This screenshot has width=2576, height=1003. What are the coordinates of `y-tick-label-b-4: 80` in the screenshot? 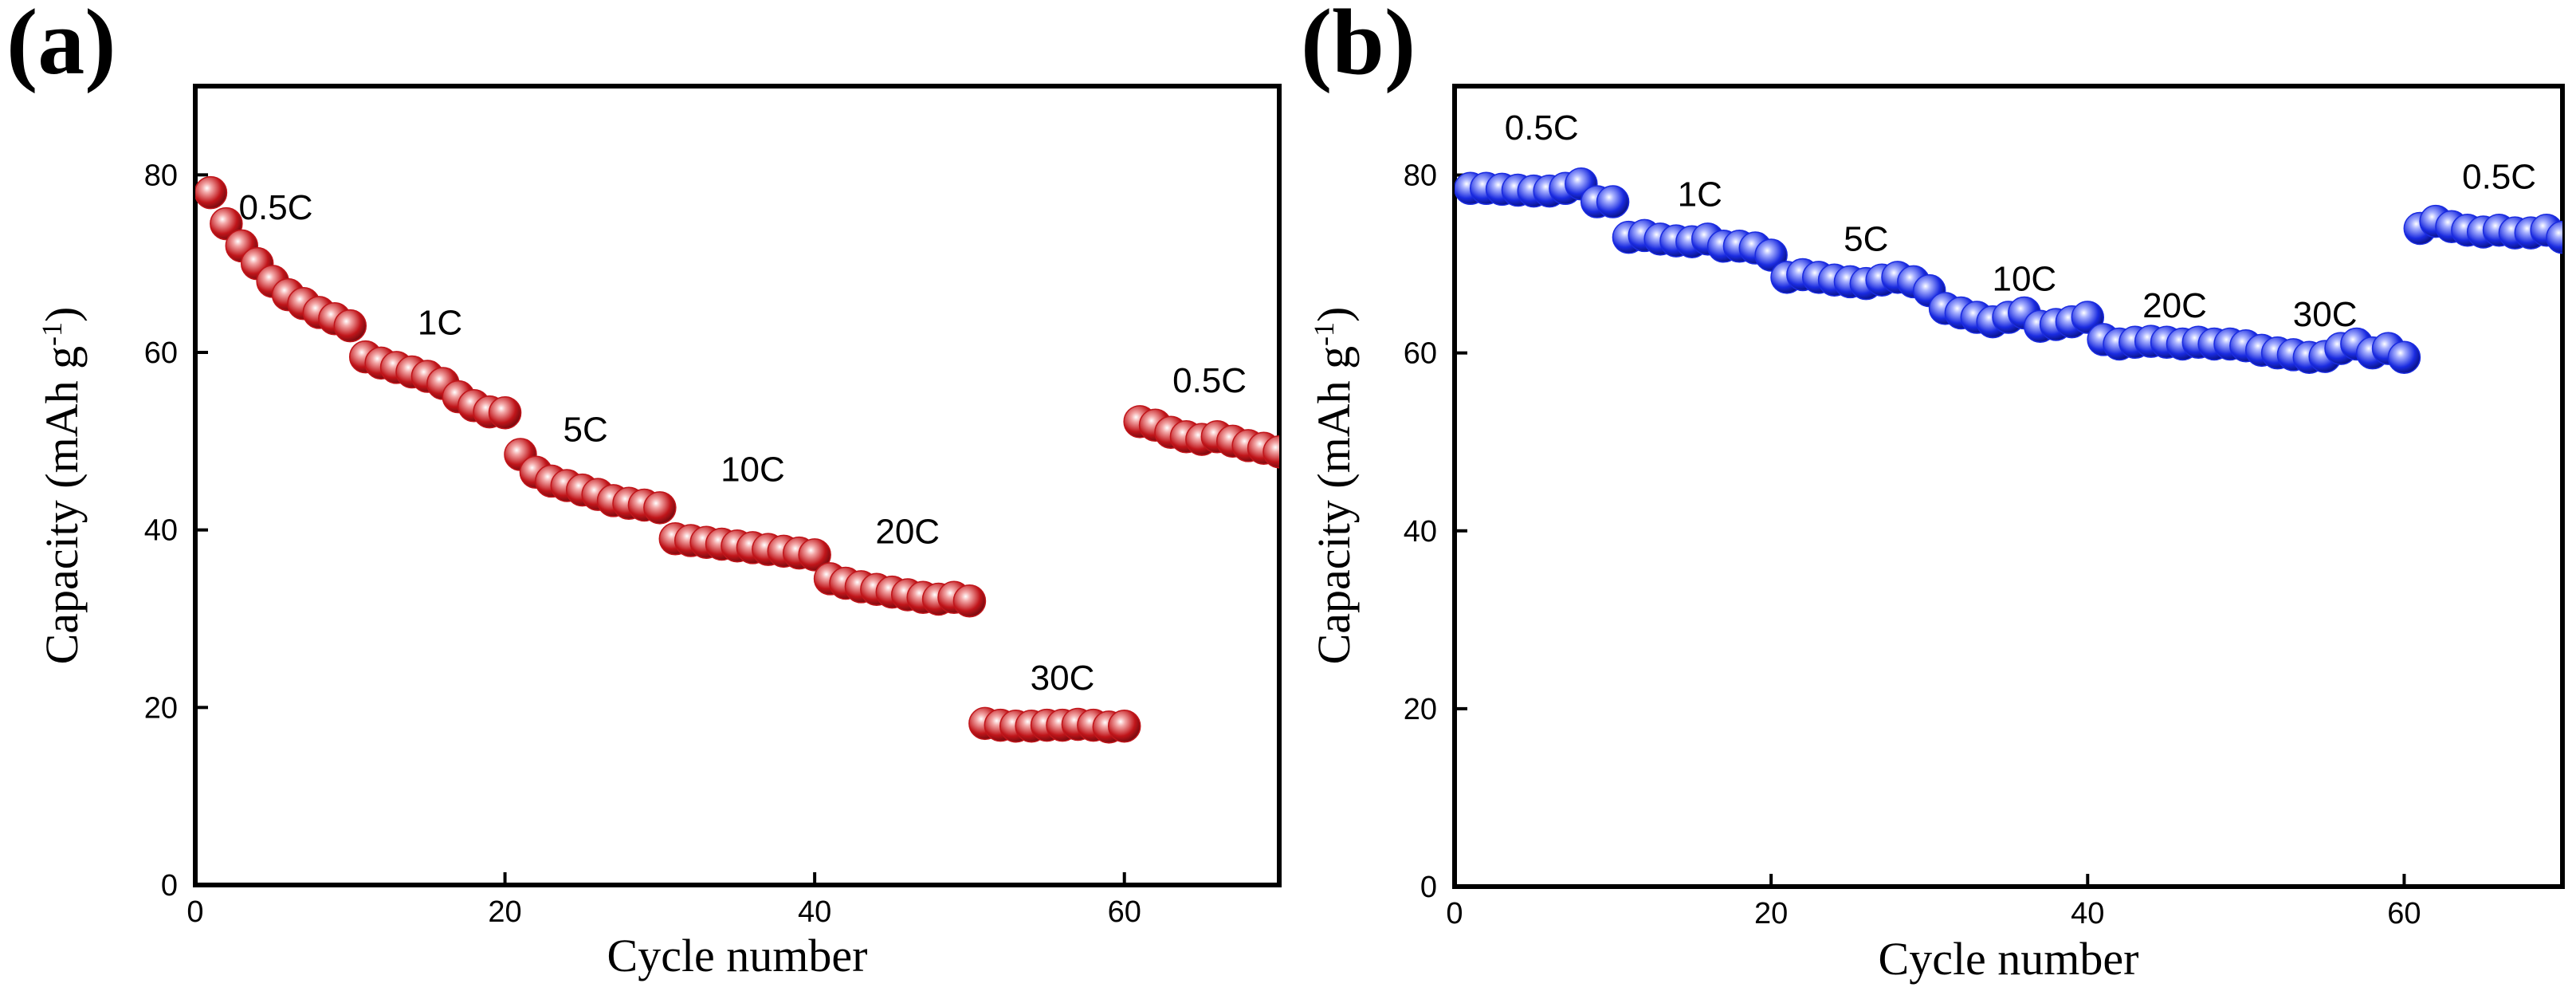 It's located at (1420, 176).